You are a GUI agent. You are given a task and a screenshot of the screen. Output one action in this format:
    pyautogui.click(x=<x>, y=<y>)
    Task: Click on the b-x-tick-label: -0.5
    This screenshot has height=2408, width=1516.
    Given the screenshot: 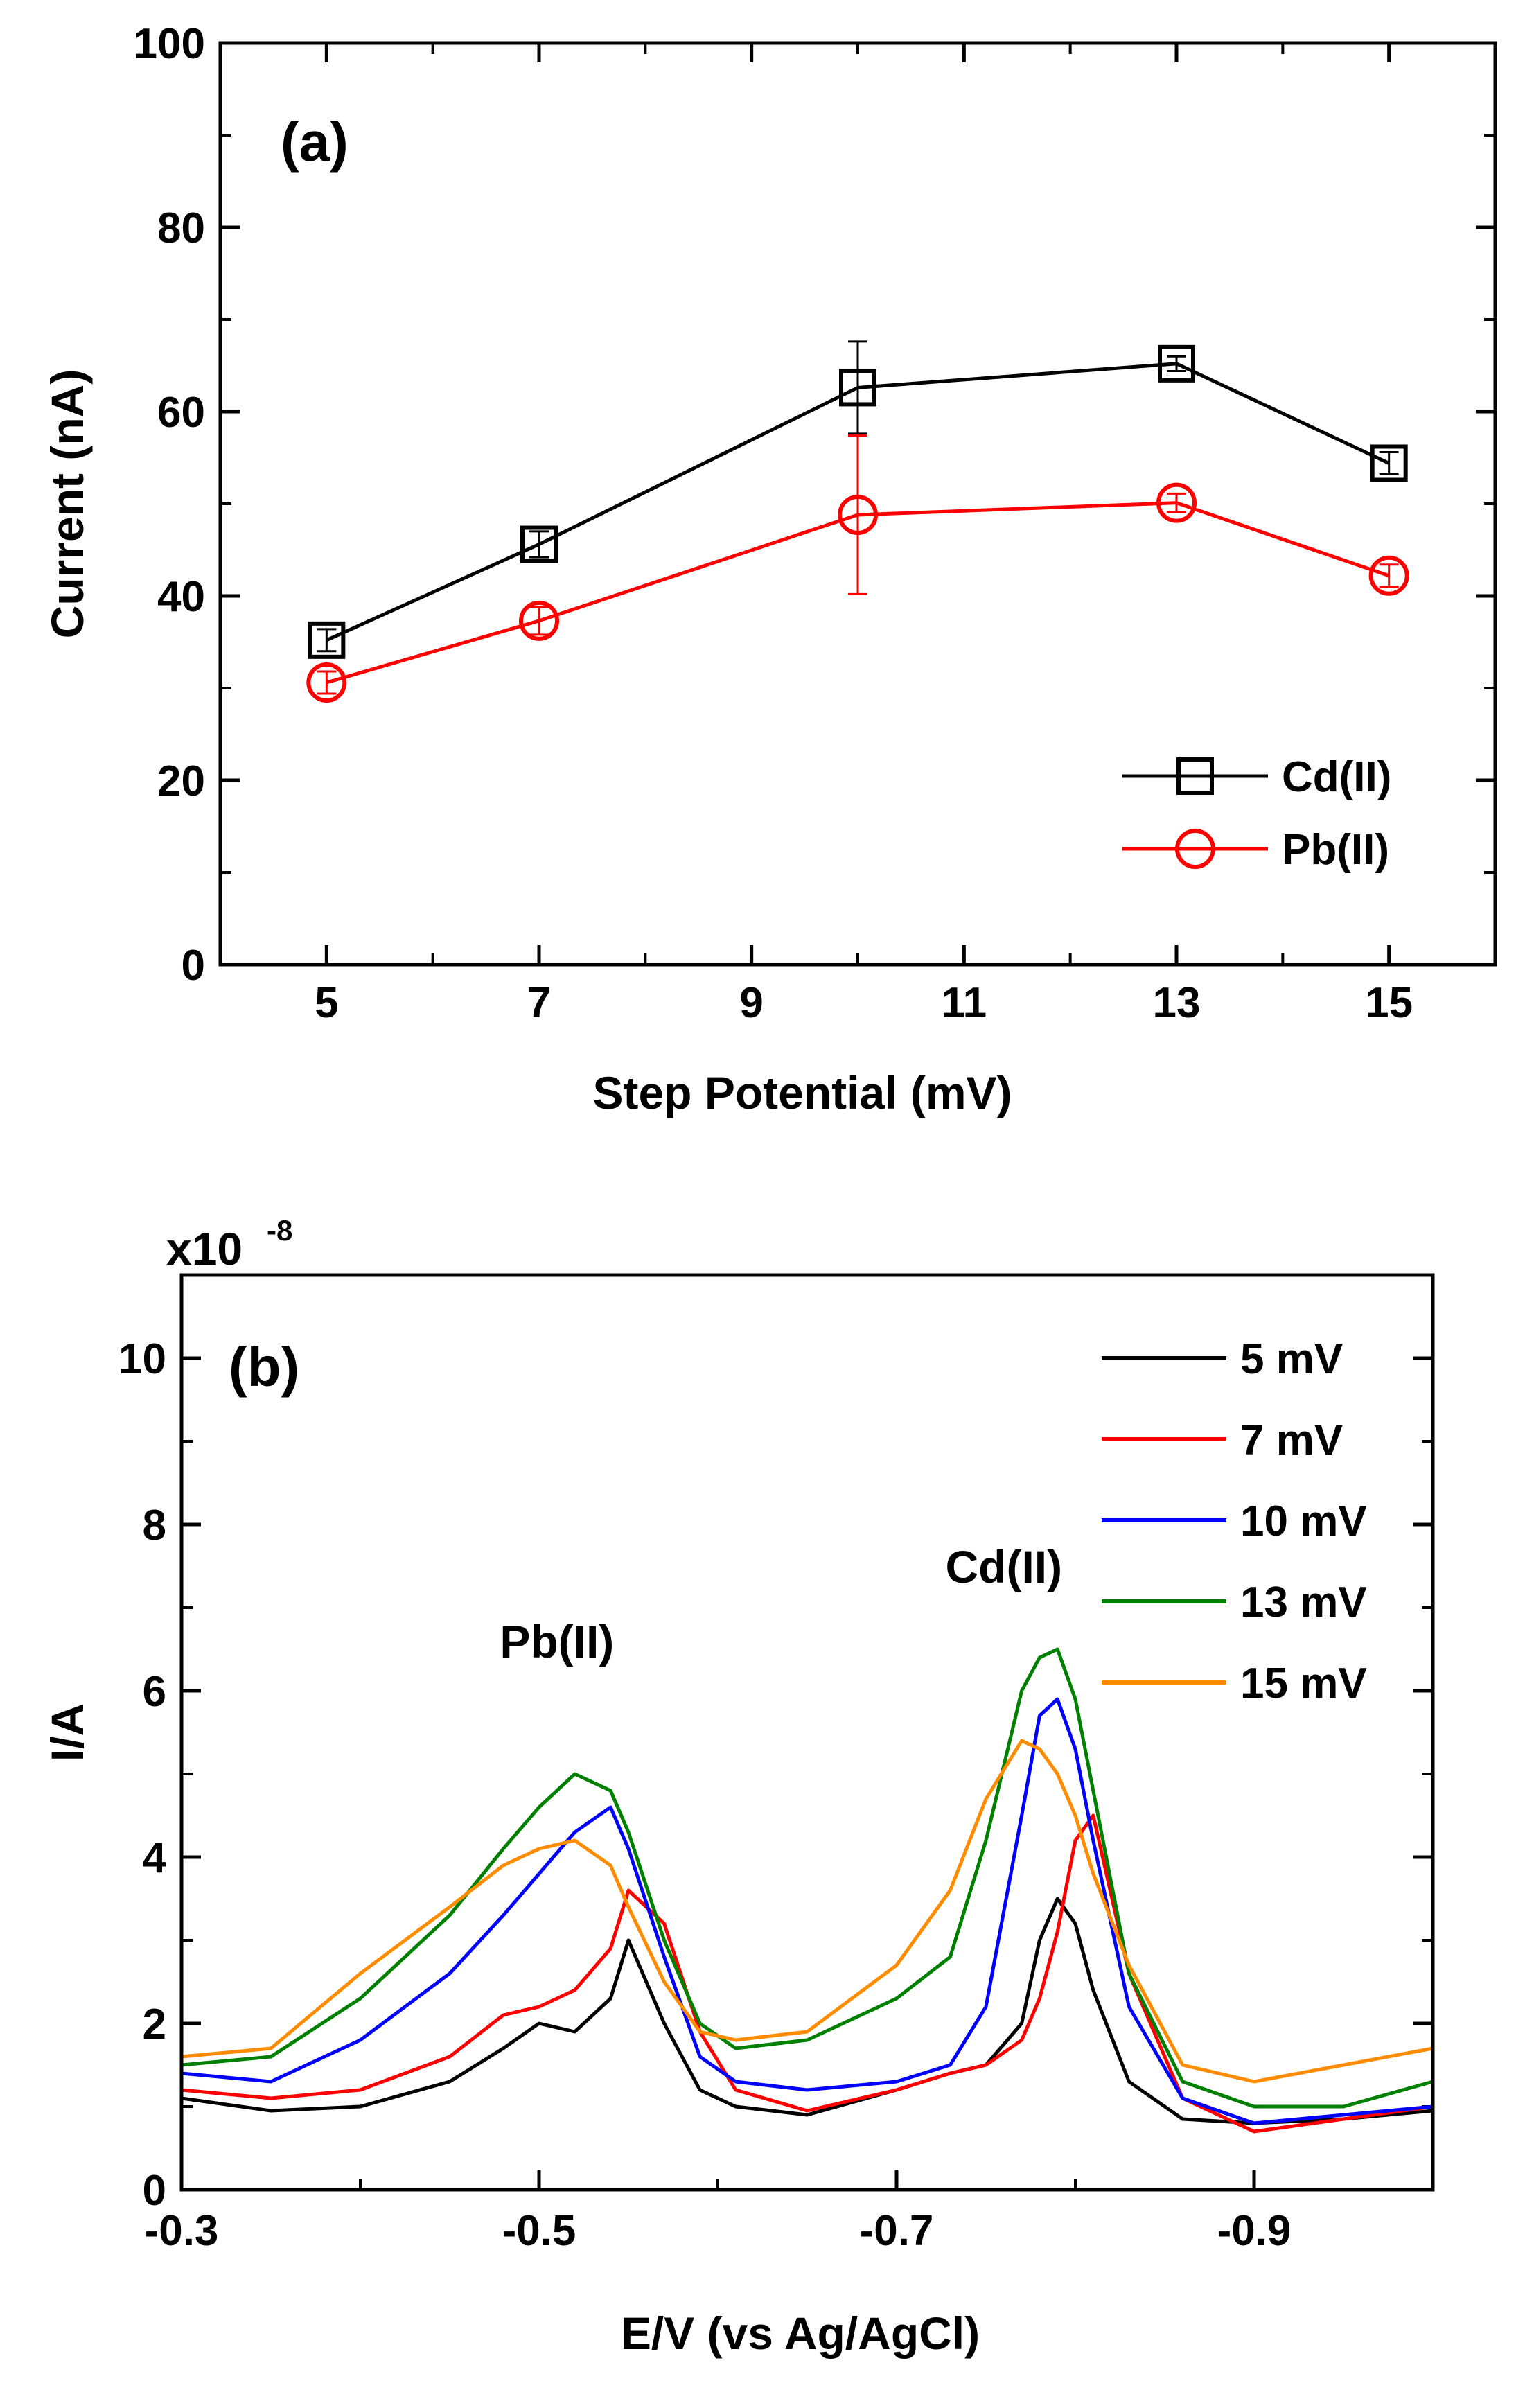 What is the action you would take?
    pyautogui.click(x=539, y=2231)
    